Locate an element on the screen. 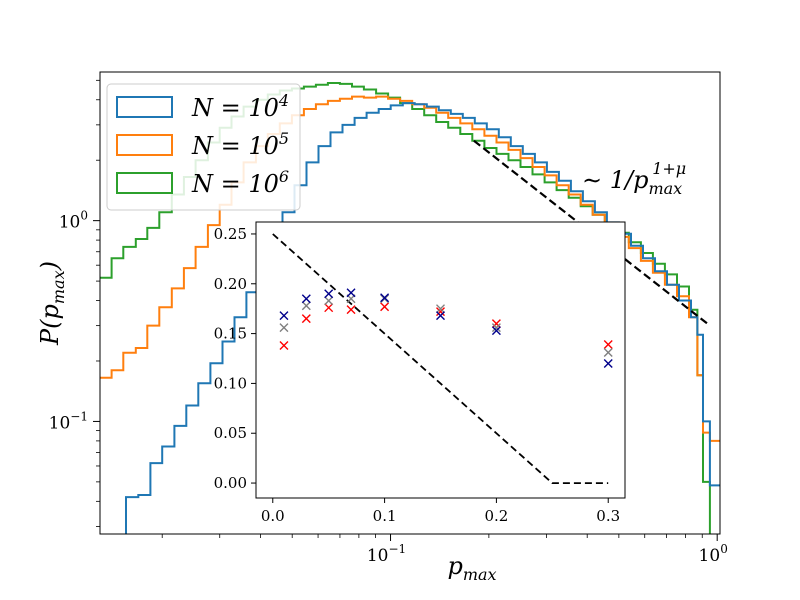 This screenshot has width=800, height=600. y-tick-label: 10⁰ is located at coordinates (73, 221).